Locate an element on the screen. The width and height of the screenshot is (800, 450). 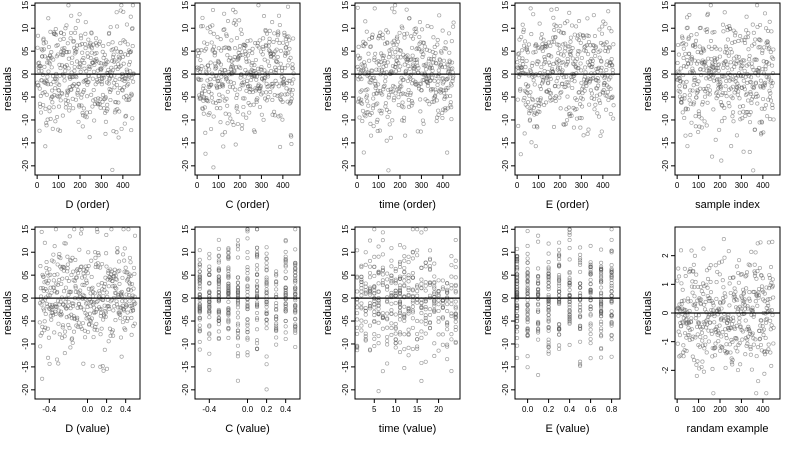
y-tick-label: -10 is located at coordinates (665, 120).